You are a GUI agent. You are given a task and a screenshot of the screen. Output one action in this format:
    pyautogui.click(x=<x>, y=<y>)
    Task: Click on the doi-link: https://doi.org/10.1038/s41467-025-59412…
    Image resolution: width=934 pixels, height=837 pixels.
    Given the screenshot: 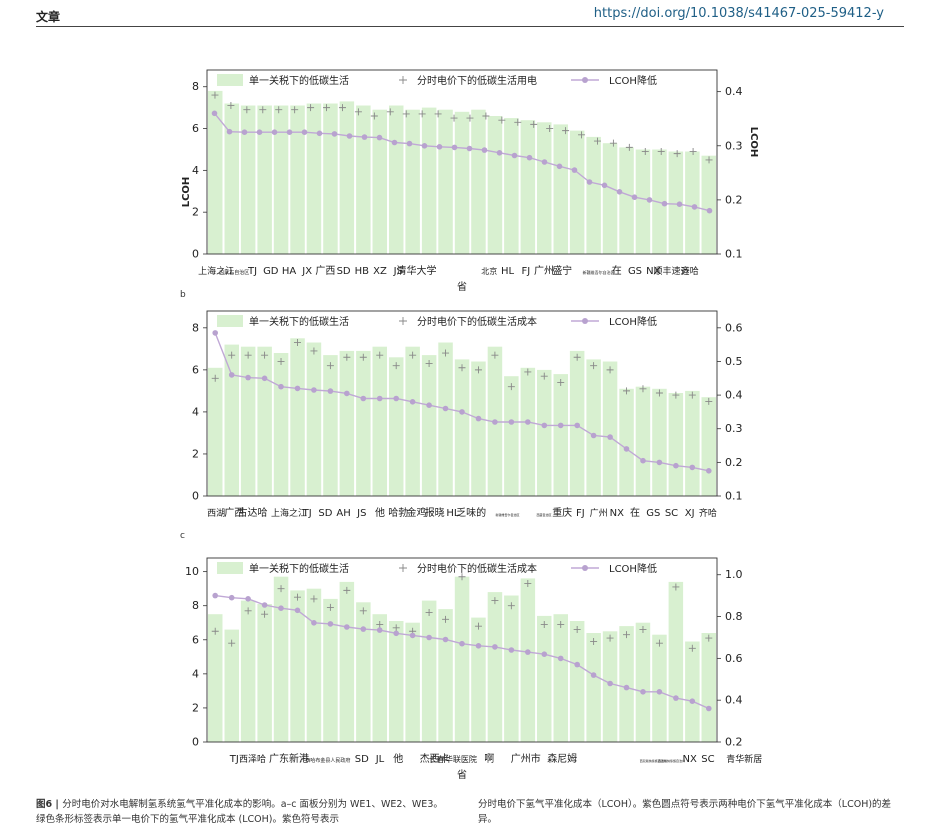 What is the action you would take?
    pyautogui.click(x=738, y=13)
    